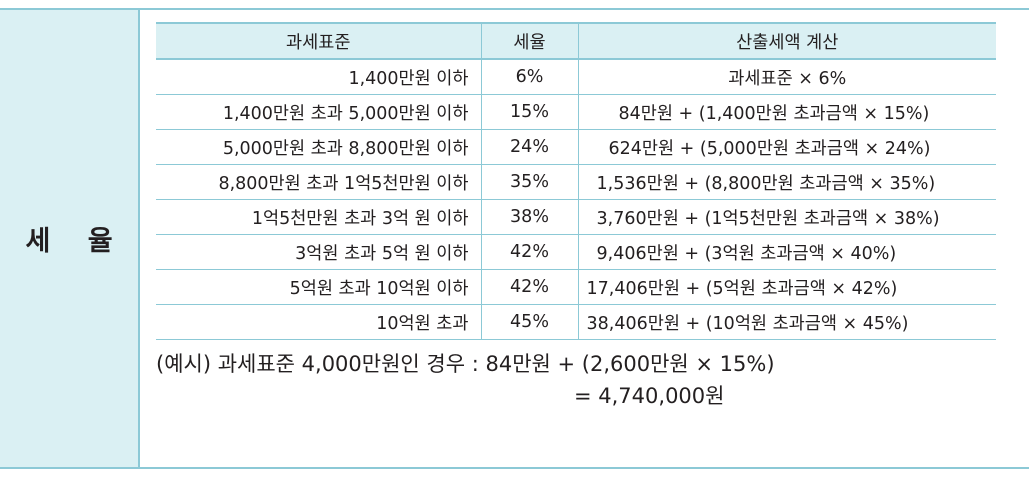 The height and width of the screenshot is (477, 1029). What do you see at coordinates (343, 183) in the screenshot?
I see `tax-base-cell: 8,800만원 초과 1억5천만원 이하` at bounding box center [343, 183].